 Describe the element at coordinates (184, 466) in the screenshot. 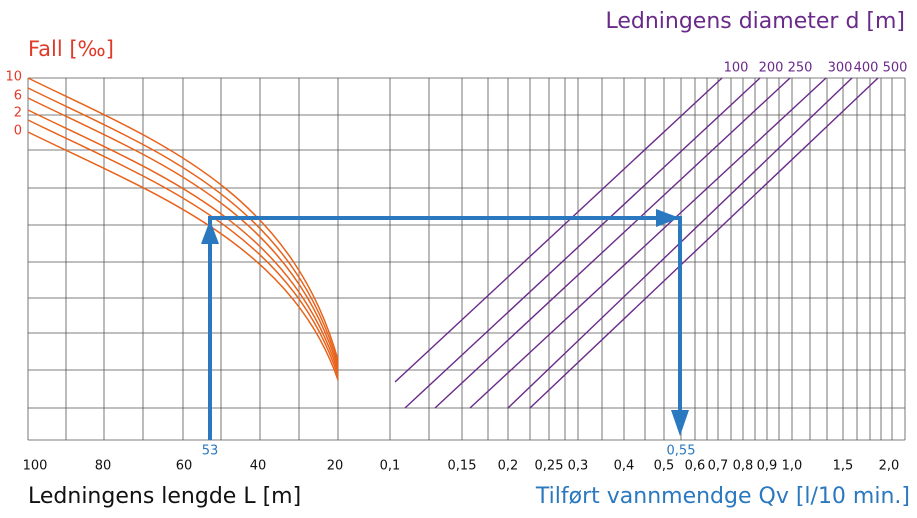

I see `tick-label: 60` at that location.